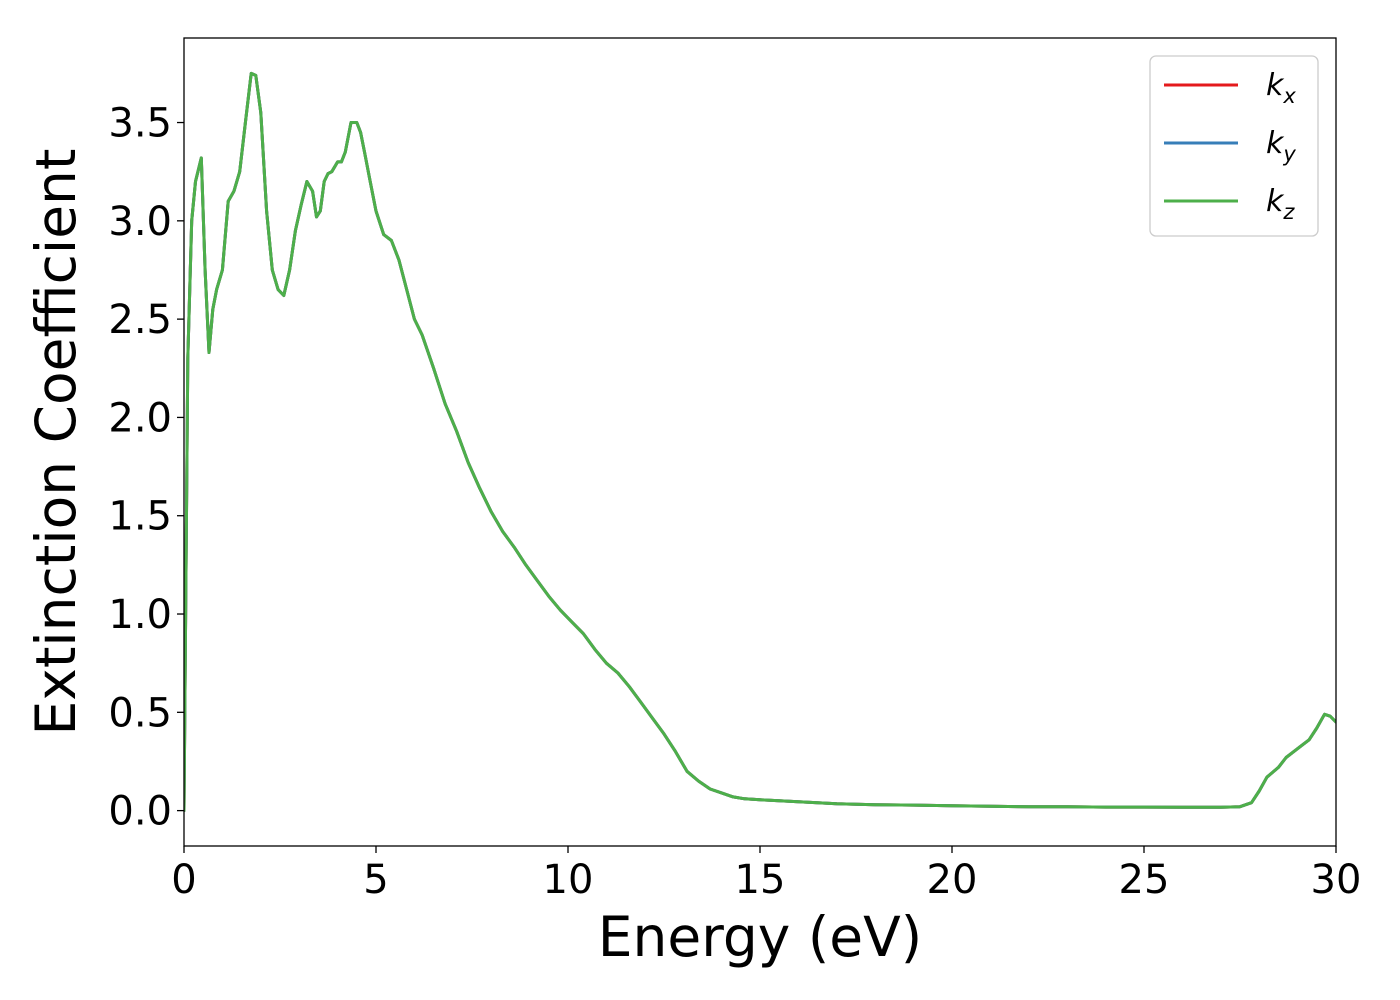 Image resolution: width=1400 pixels, height=1000 pixels. Describe the element at coordinates (140, 222) in the screenshot. I see `y-tick-label: 3.0` at that location.